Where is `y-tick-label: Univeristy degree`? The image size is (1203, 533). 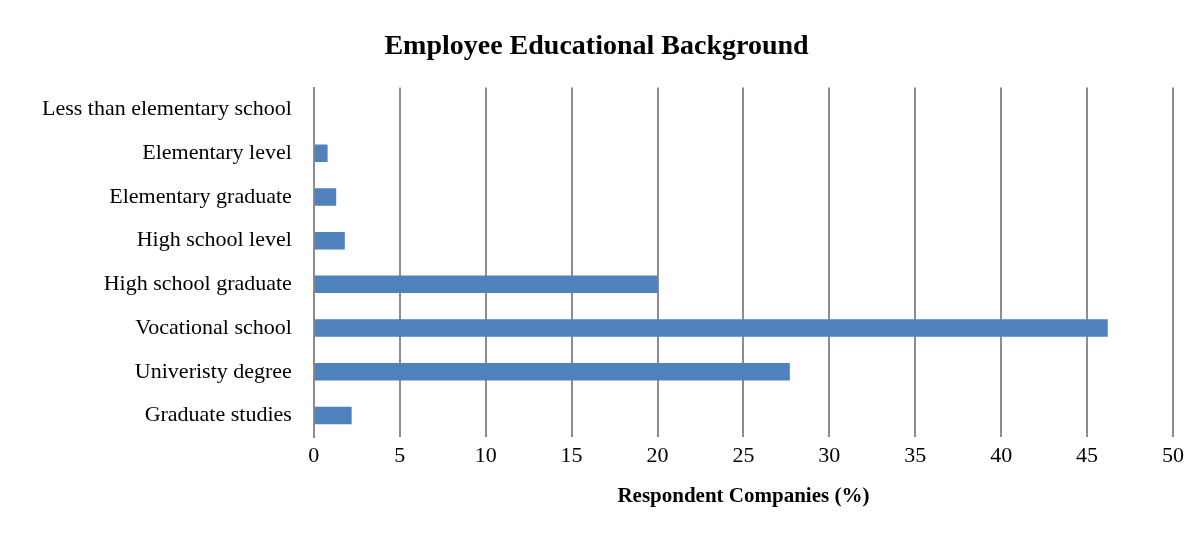
y-tick-label: Univeristy degree is located at coordinates (213, 370).